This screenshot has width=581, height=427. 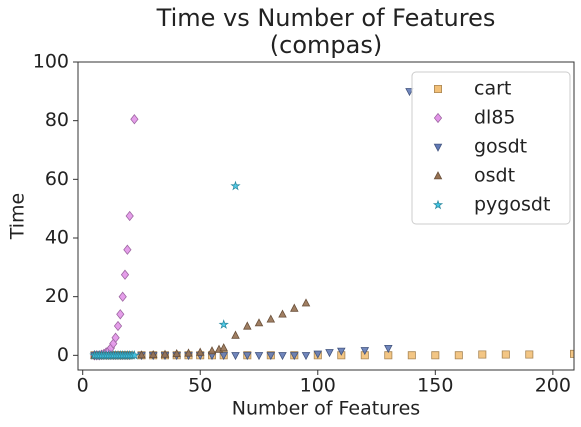 What do you see at coordinates (57, 120) in the screenshot?
I see `y-tick-label: 80` at bounding box center [57, 120].